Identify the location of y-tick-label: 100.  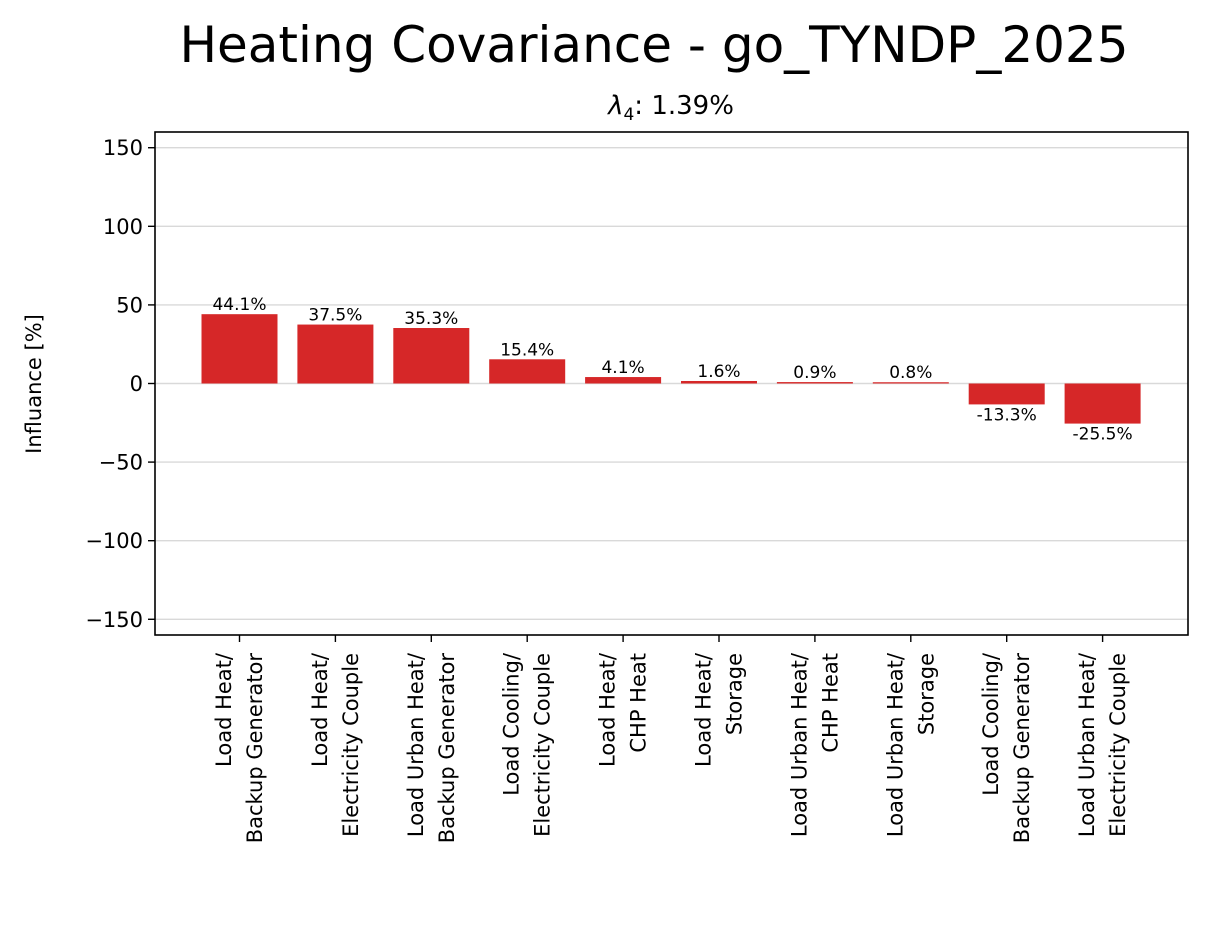
(123, 227).